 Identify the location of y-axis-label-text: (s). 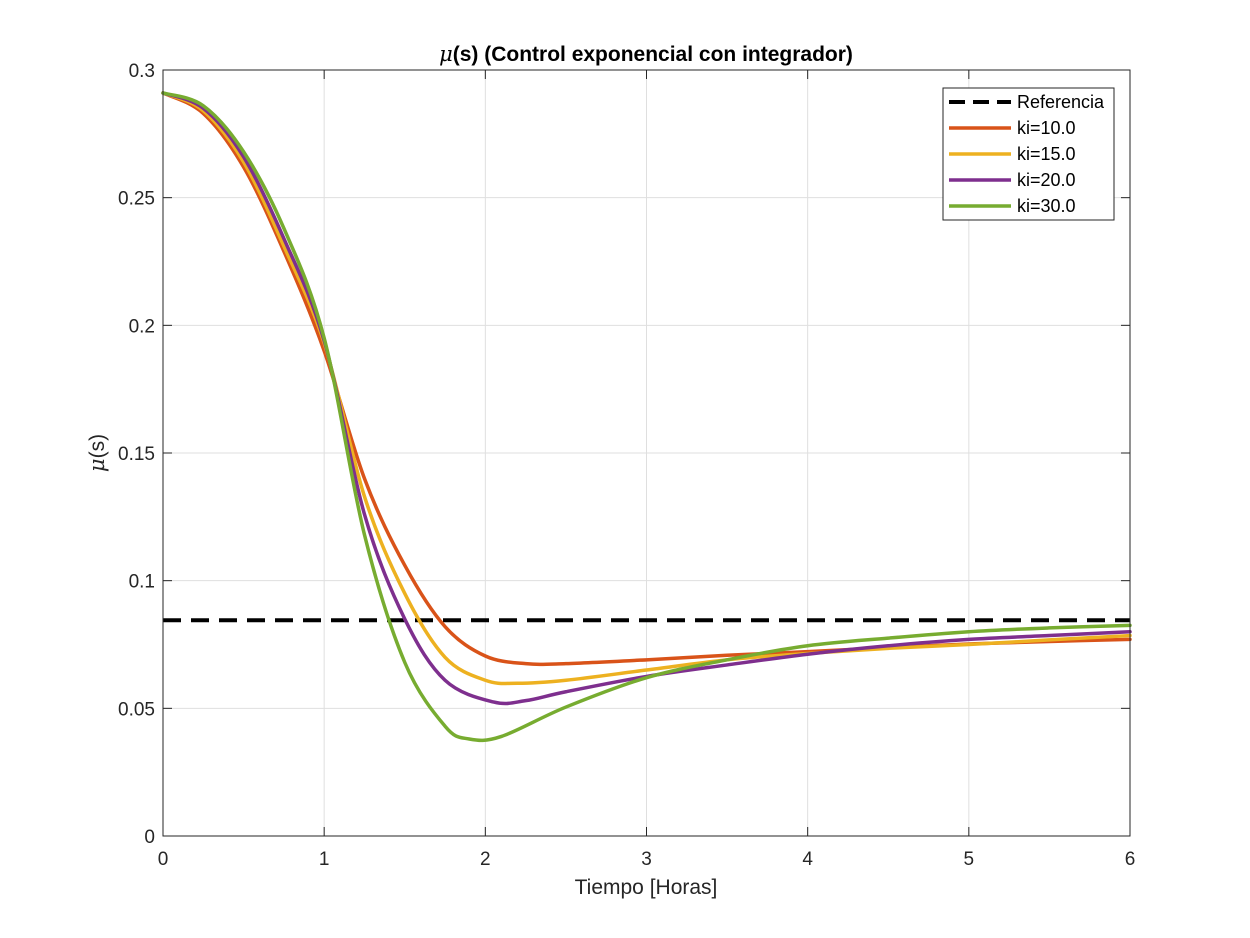
(97, 446).